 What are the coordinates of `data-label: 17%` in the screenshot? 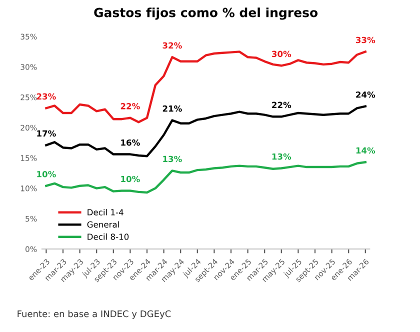 It's located at (46, 133).